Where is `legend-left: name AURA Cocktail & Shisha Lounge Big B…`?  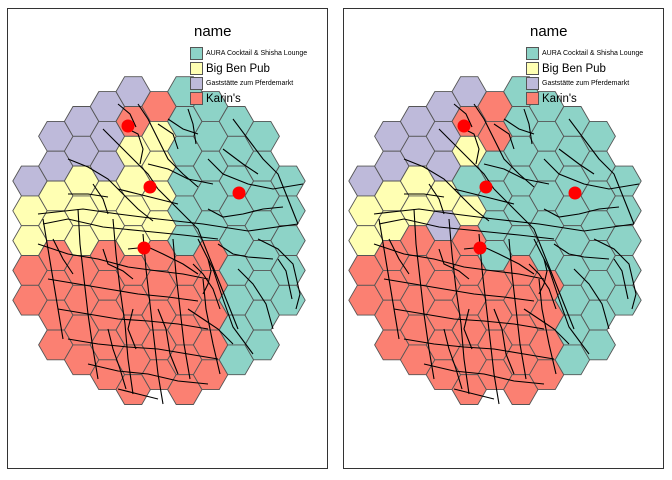
legend-left: name AURA Cocktail & Shisha Lounge Big B… is located at coordinates (248, 64).